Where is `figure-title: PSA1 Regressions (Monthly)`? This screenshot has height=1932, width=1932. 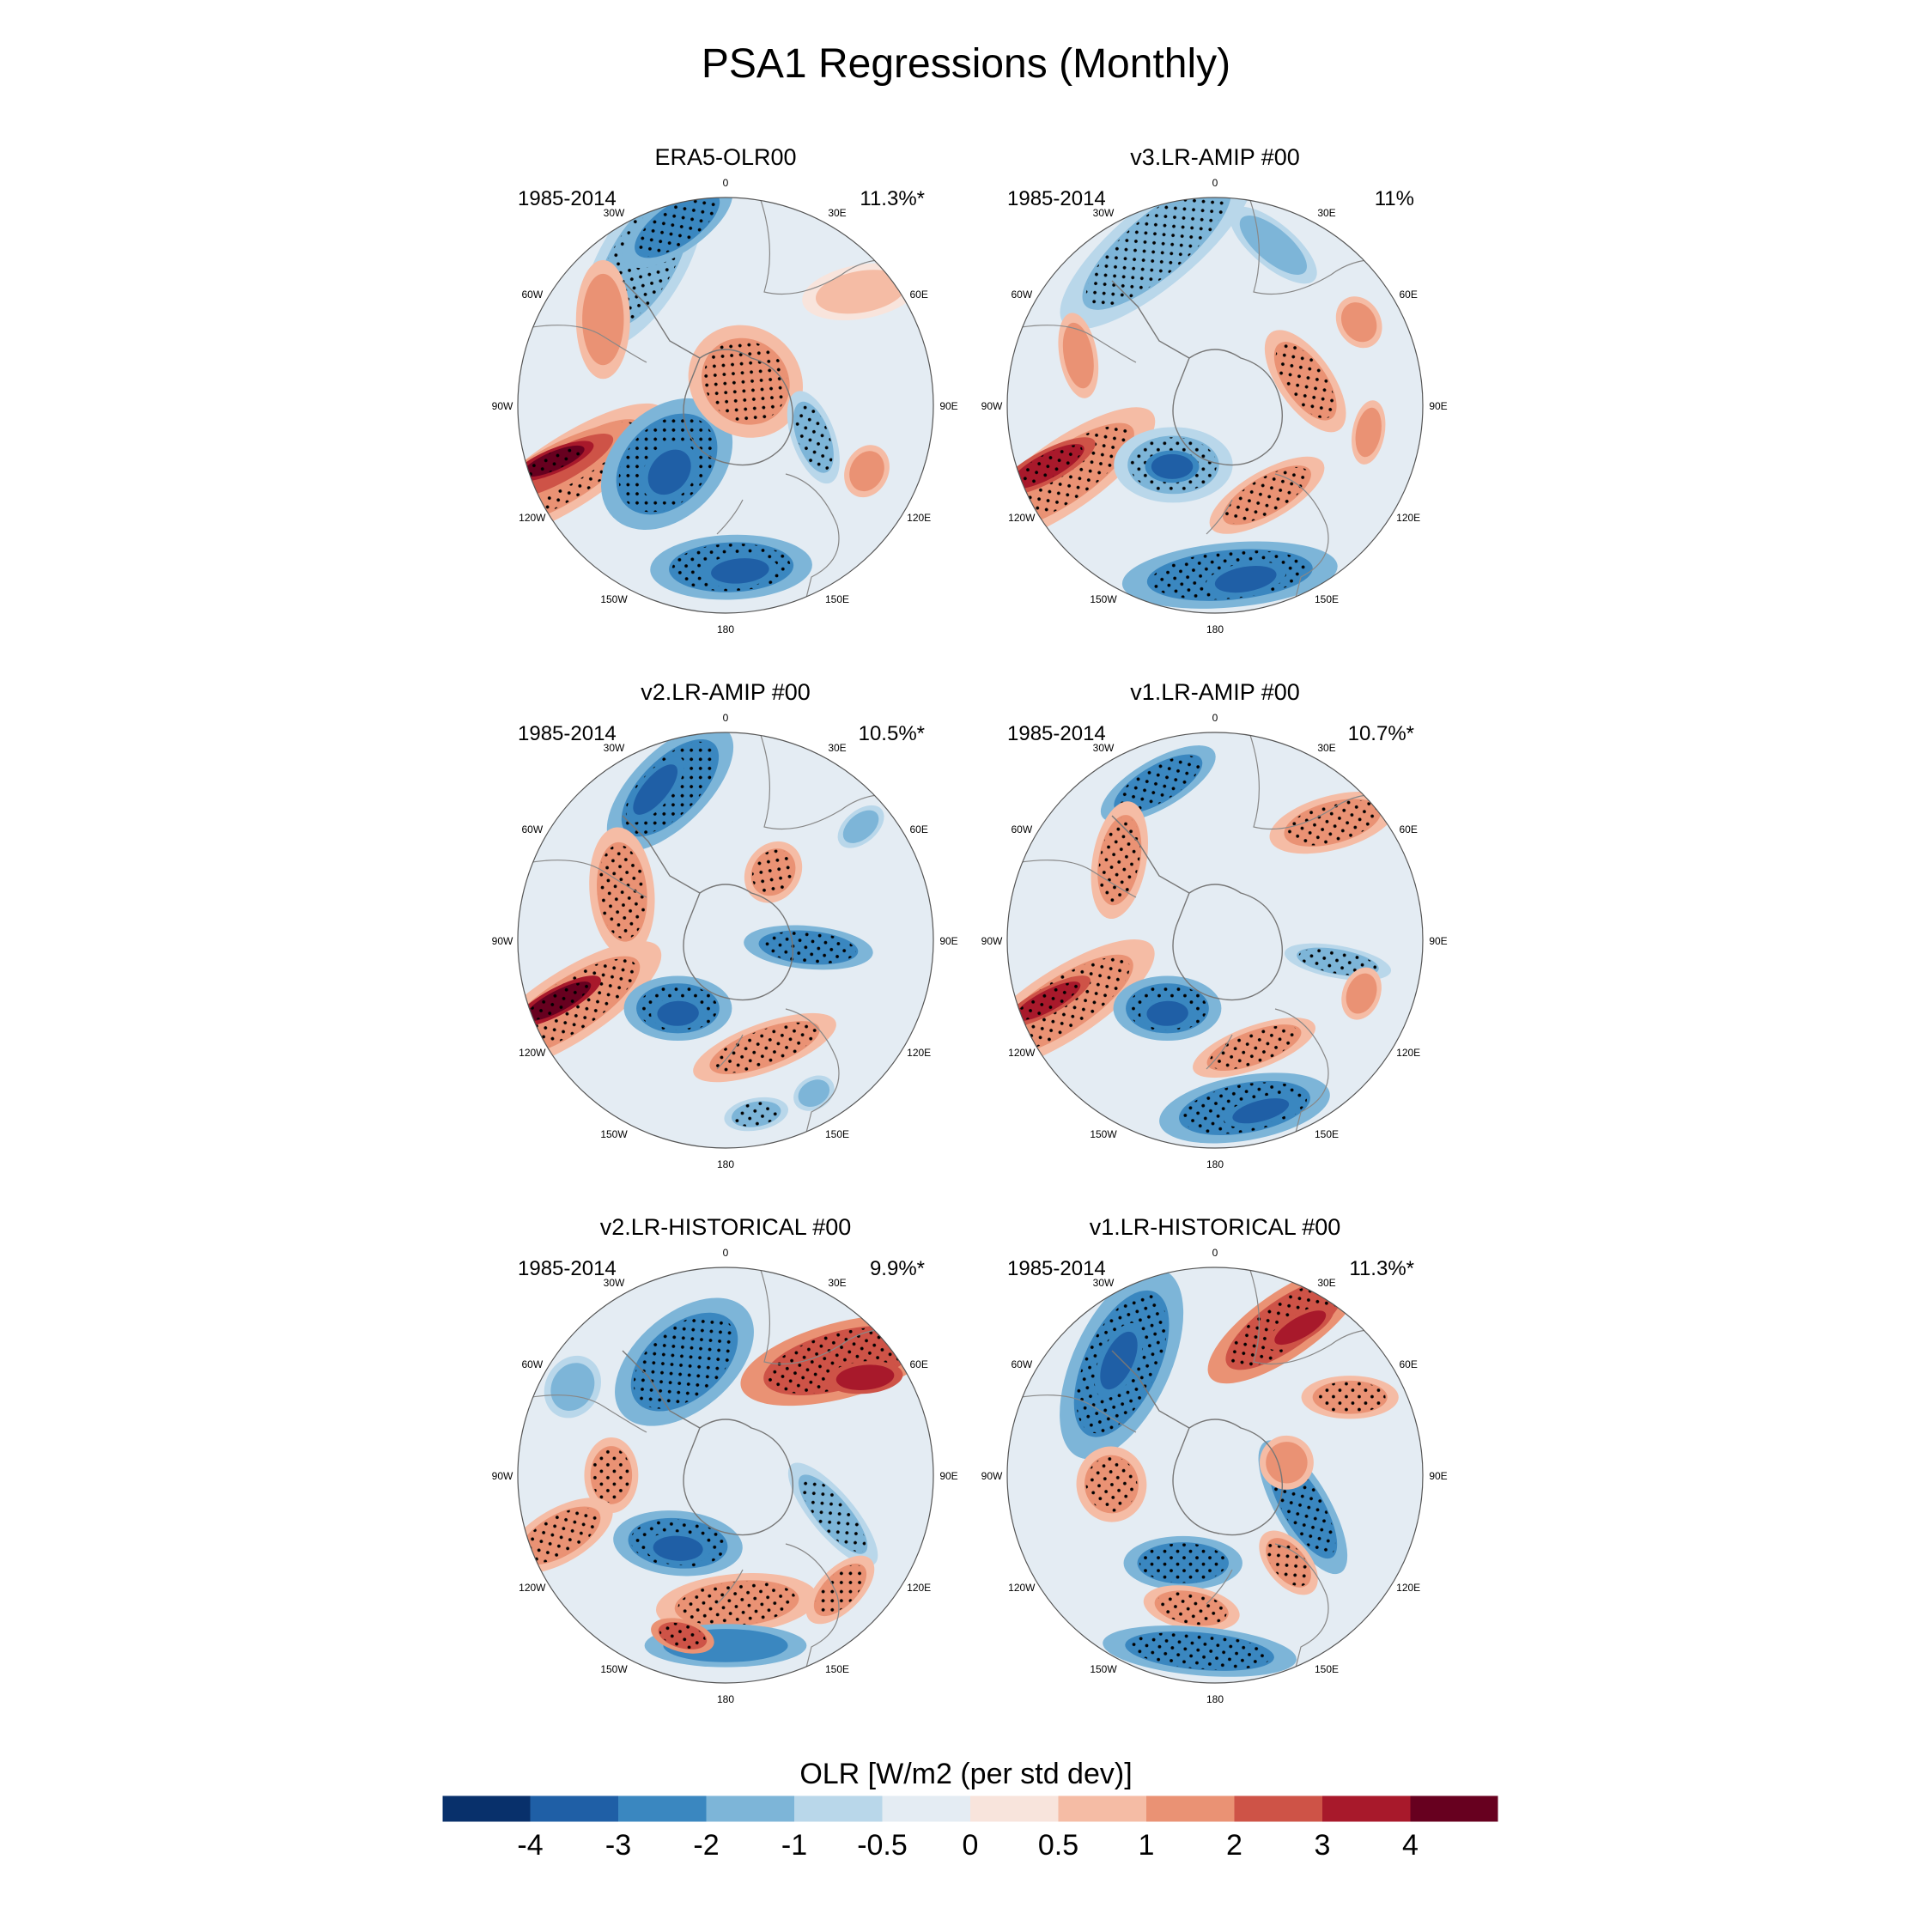
figure-title: PSA1 Regressions (Monthly) is located at coordinates (966, 64).